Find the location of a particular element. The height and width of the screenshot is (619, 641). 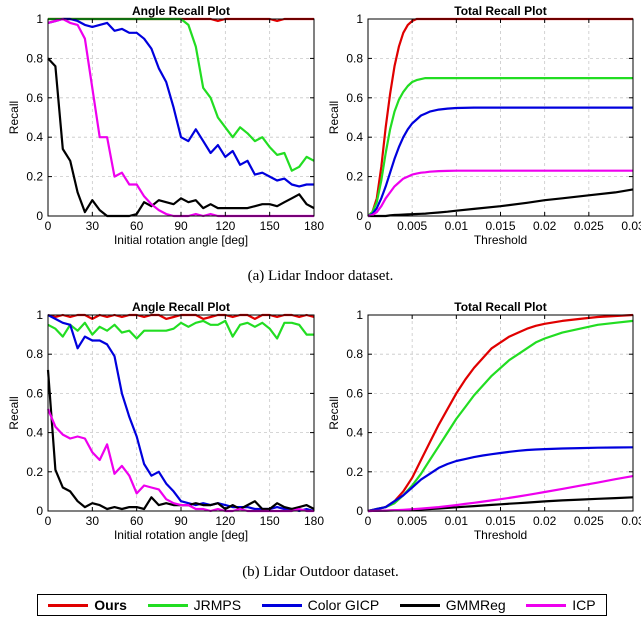

caption-indoor: (a) Lidar Indoor dataset. is located at coordinates (320, 276).